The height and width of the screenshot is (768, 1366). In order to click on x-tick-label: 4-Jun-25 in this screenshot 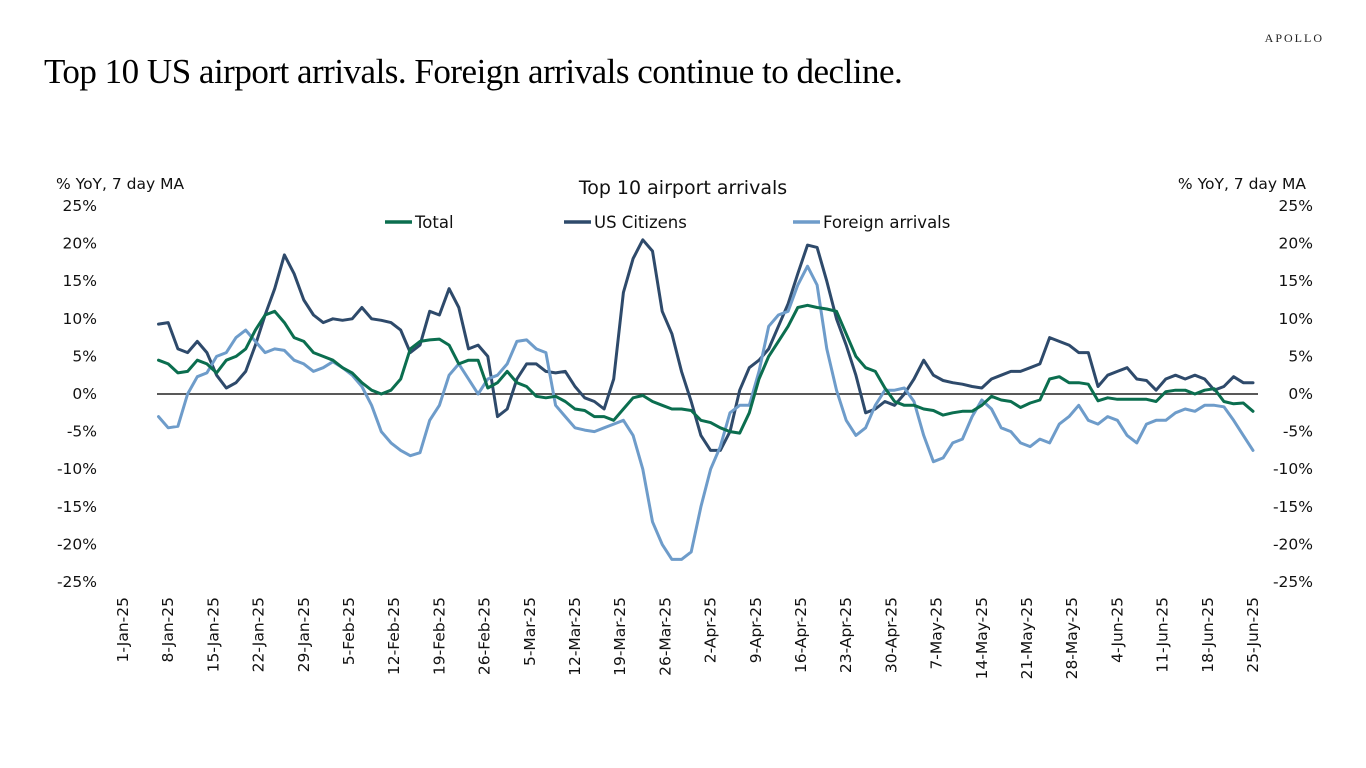, I will do `click(1117, 630)`.